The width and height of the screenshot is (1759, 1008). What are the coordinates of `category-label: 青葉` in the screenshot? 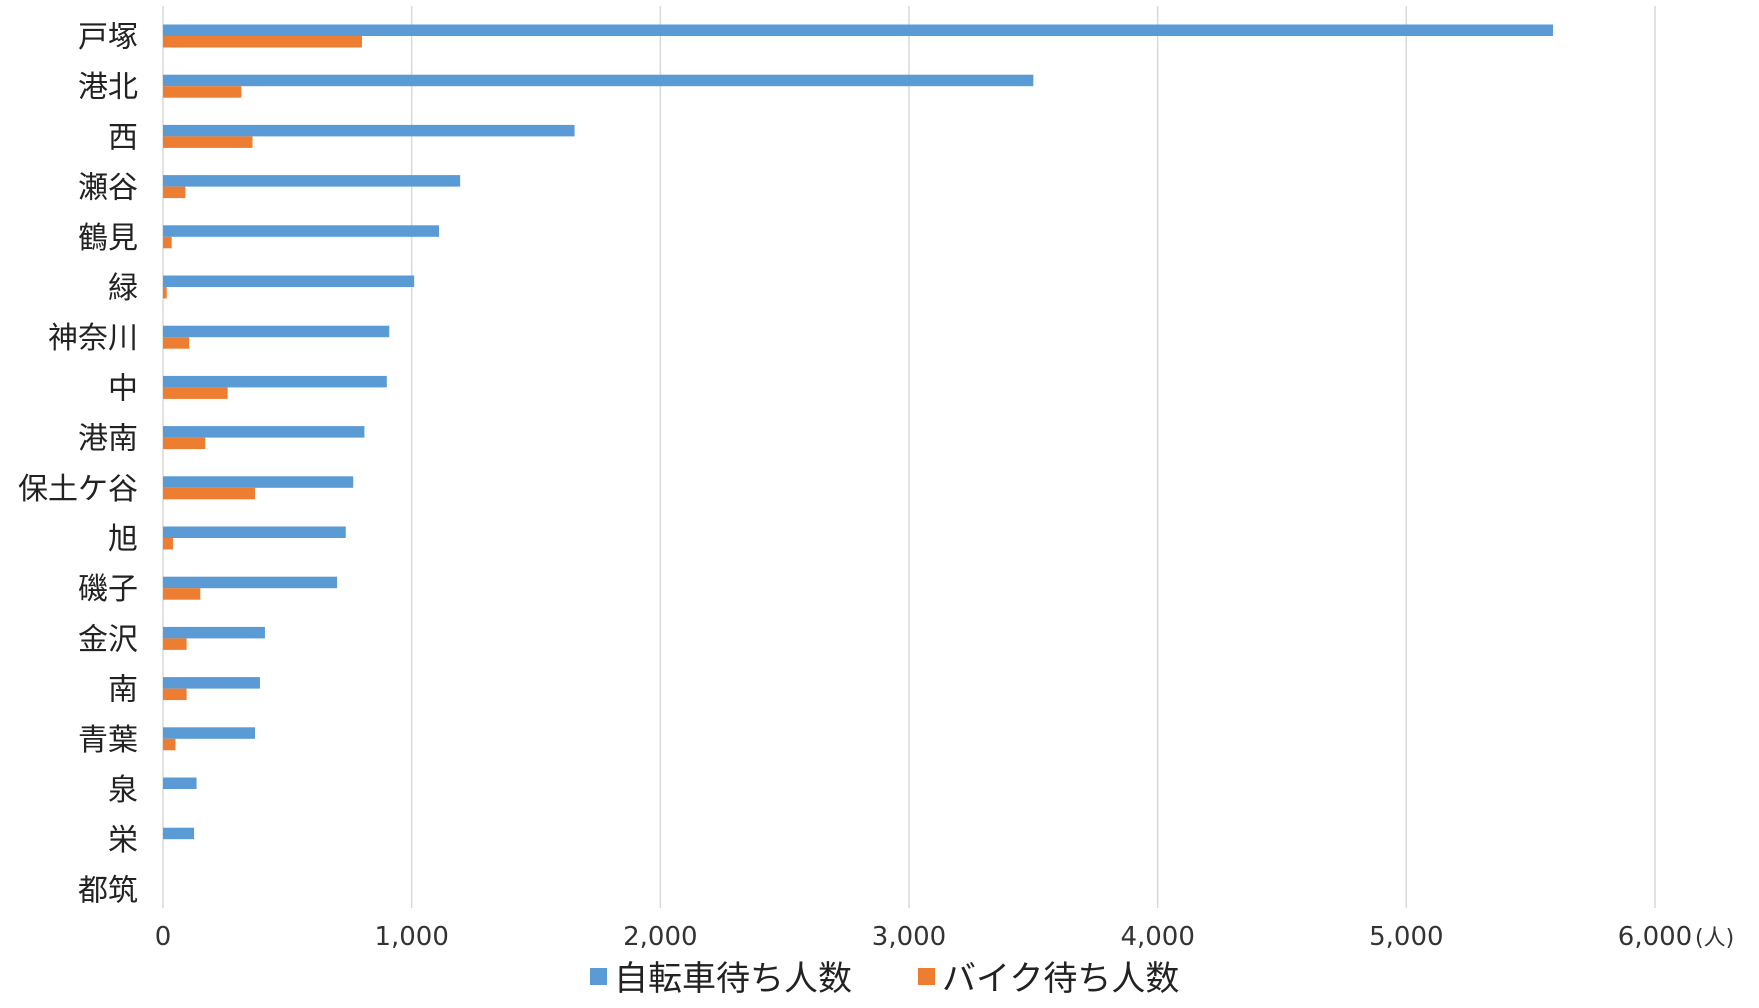 It's located at (108, 740).